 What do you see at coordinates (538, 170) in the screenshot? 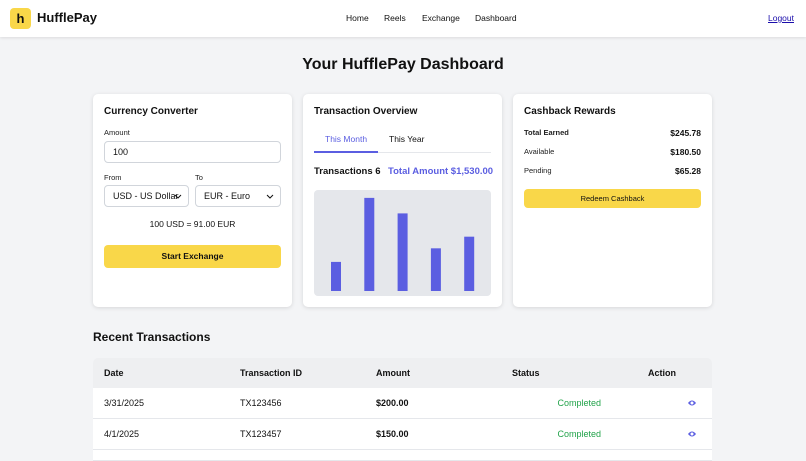
I see `cashback-label: Pending` at bounding box center [538, 170].